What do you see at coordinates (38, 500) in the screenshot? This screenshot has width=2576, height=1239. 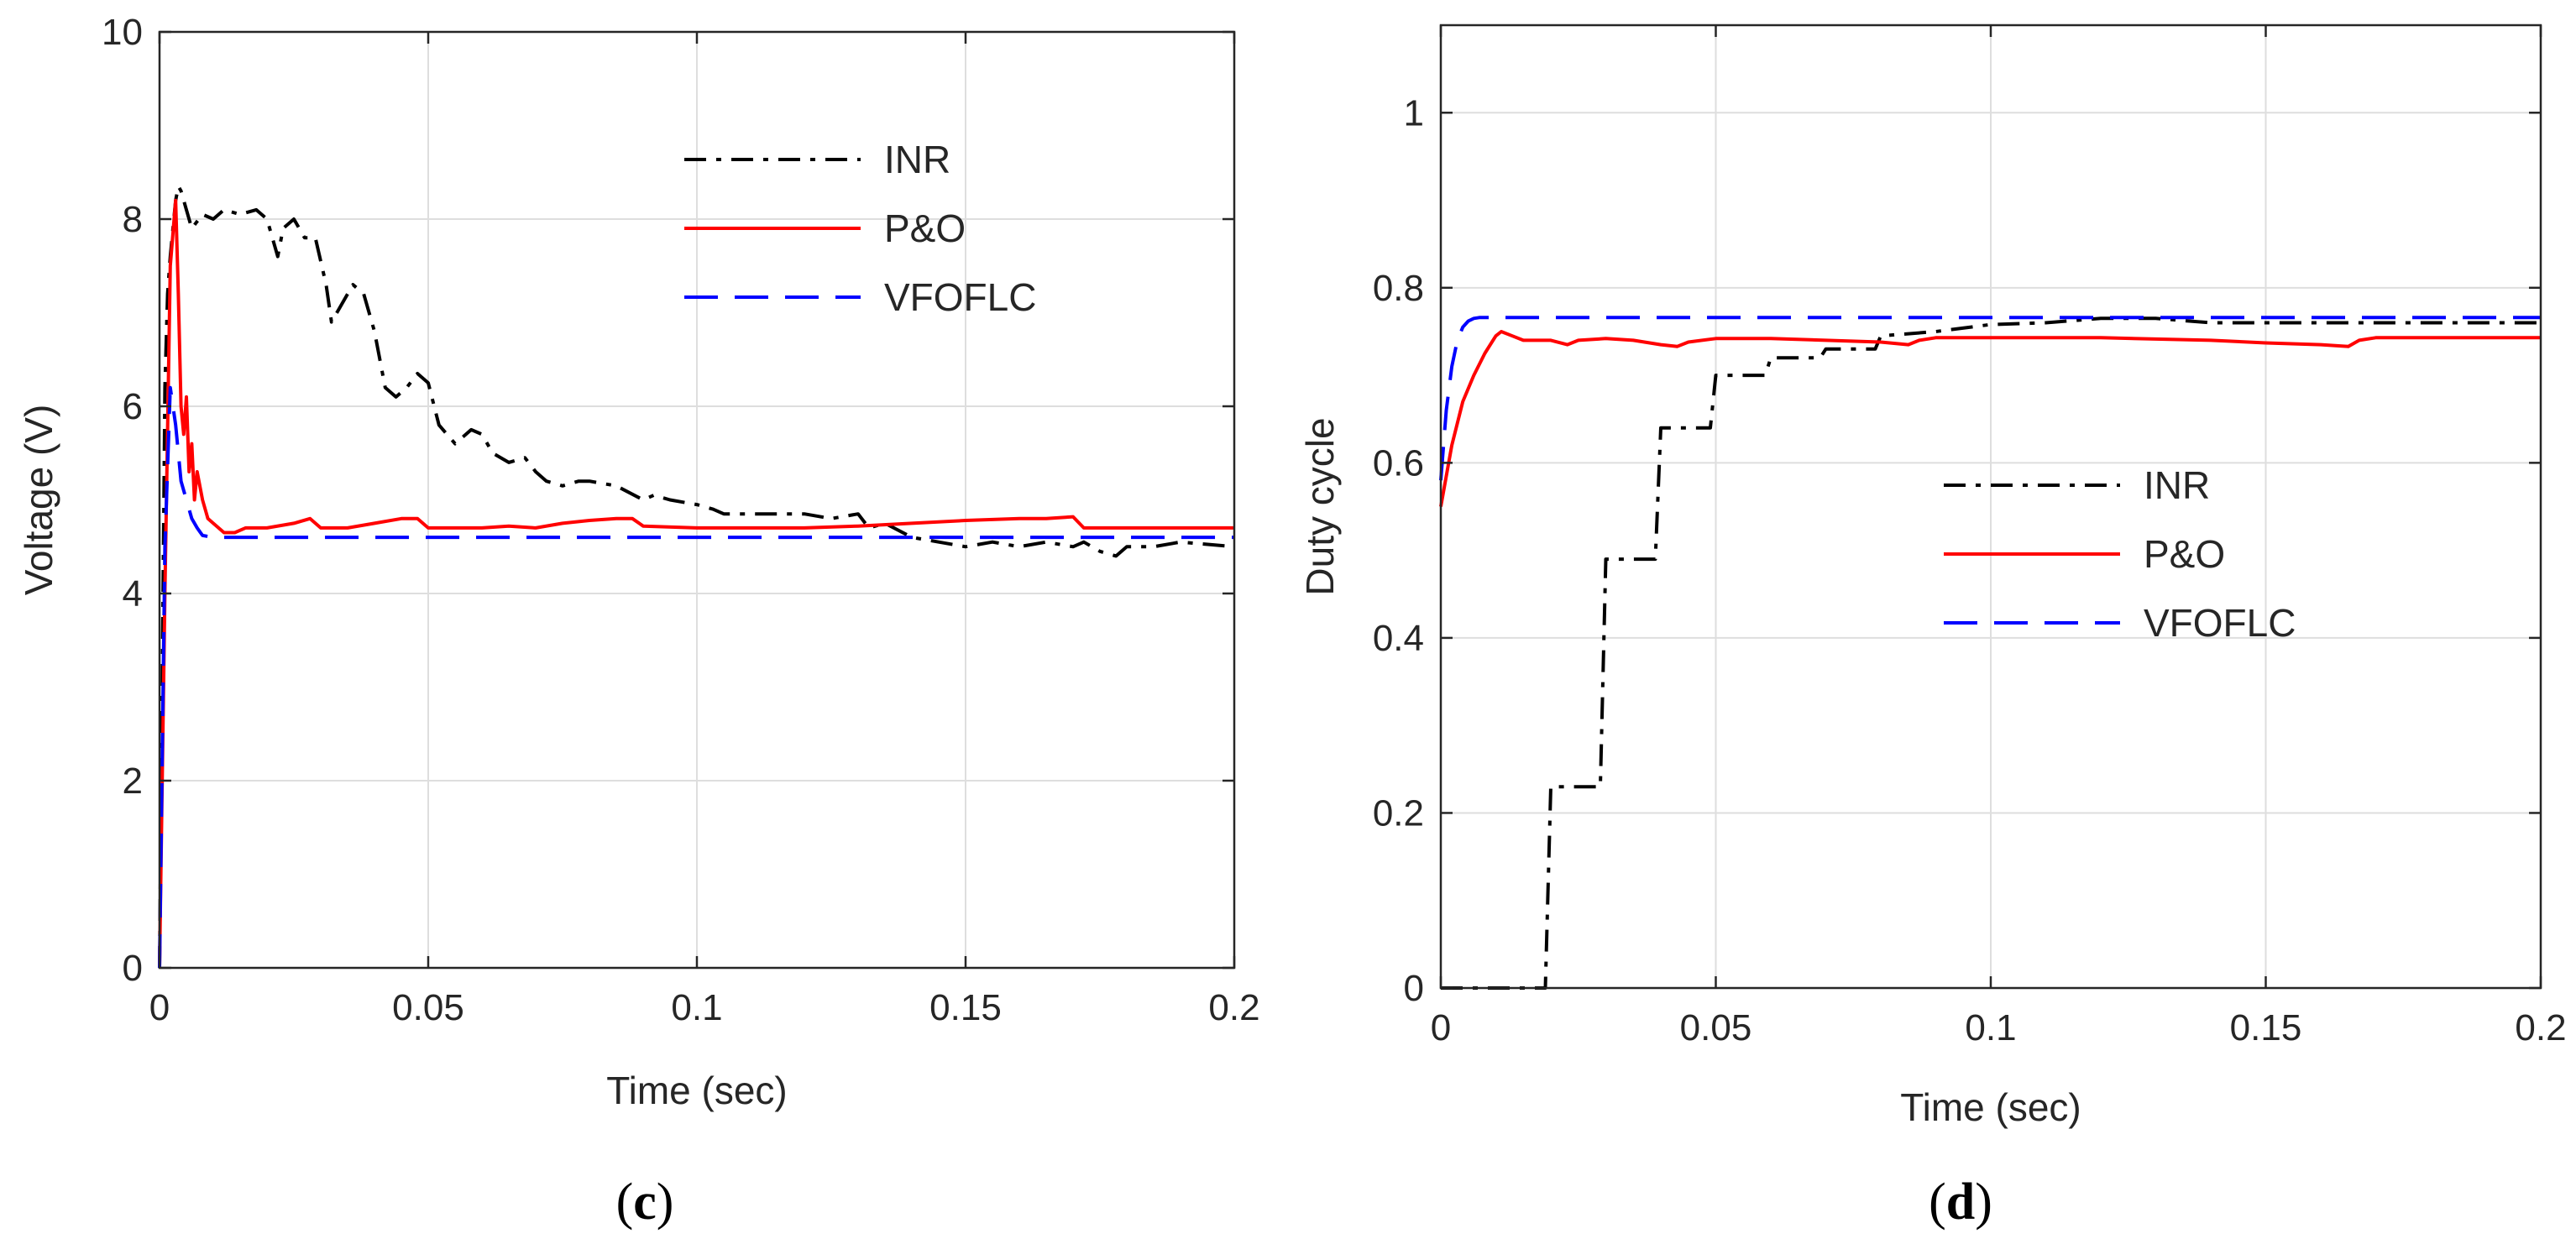 I see `y-axis-label: Voltage (V)` at bounding box center [38, 500].